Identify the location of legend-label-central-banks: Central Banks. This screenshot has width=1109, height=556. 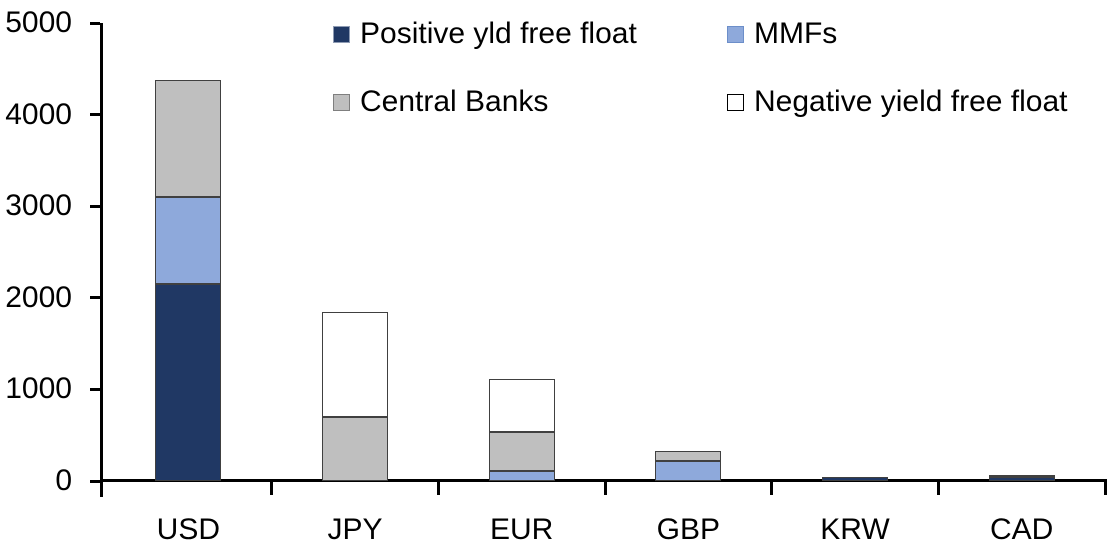
(454, 101).